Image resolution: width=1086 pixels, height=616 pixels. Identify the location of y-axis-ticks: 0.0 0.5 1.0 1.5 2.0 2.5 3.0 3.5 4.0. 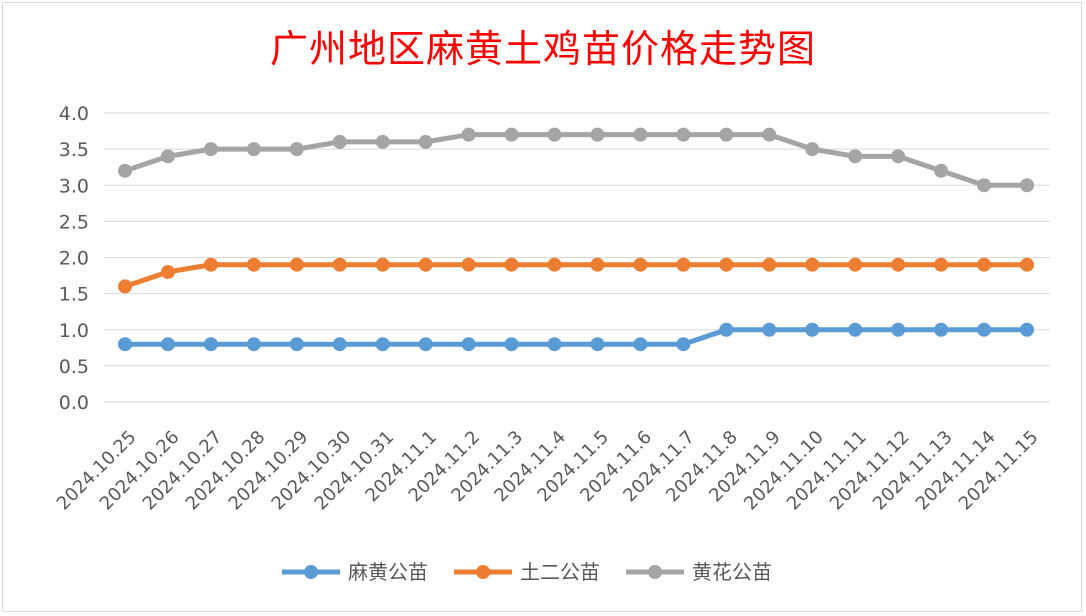
(74, 258).